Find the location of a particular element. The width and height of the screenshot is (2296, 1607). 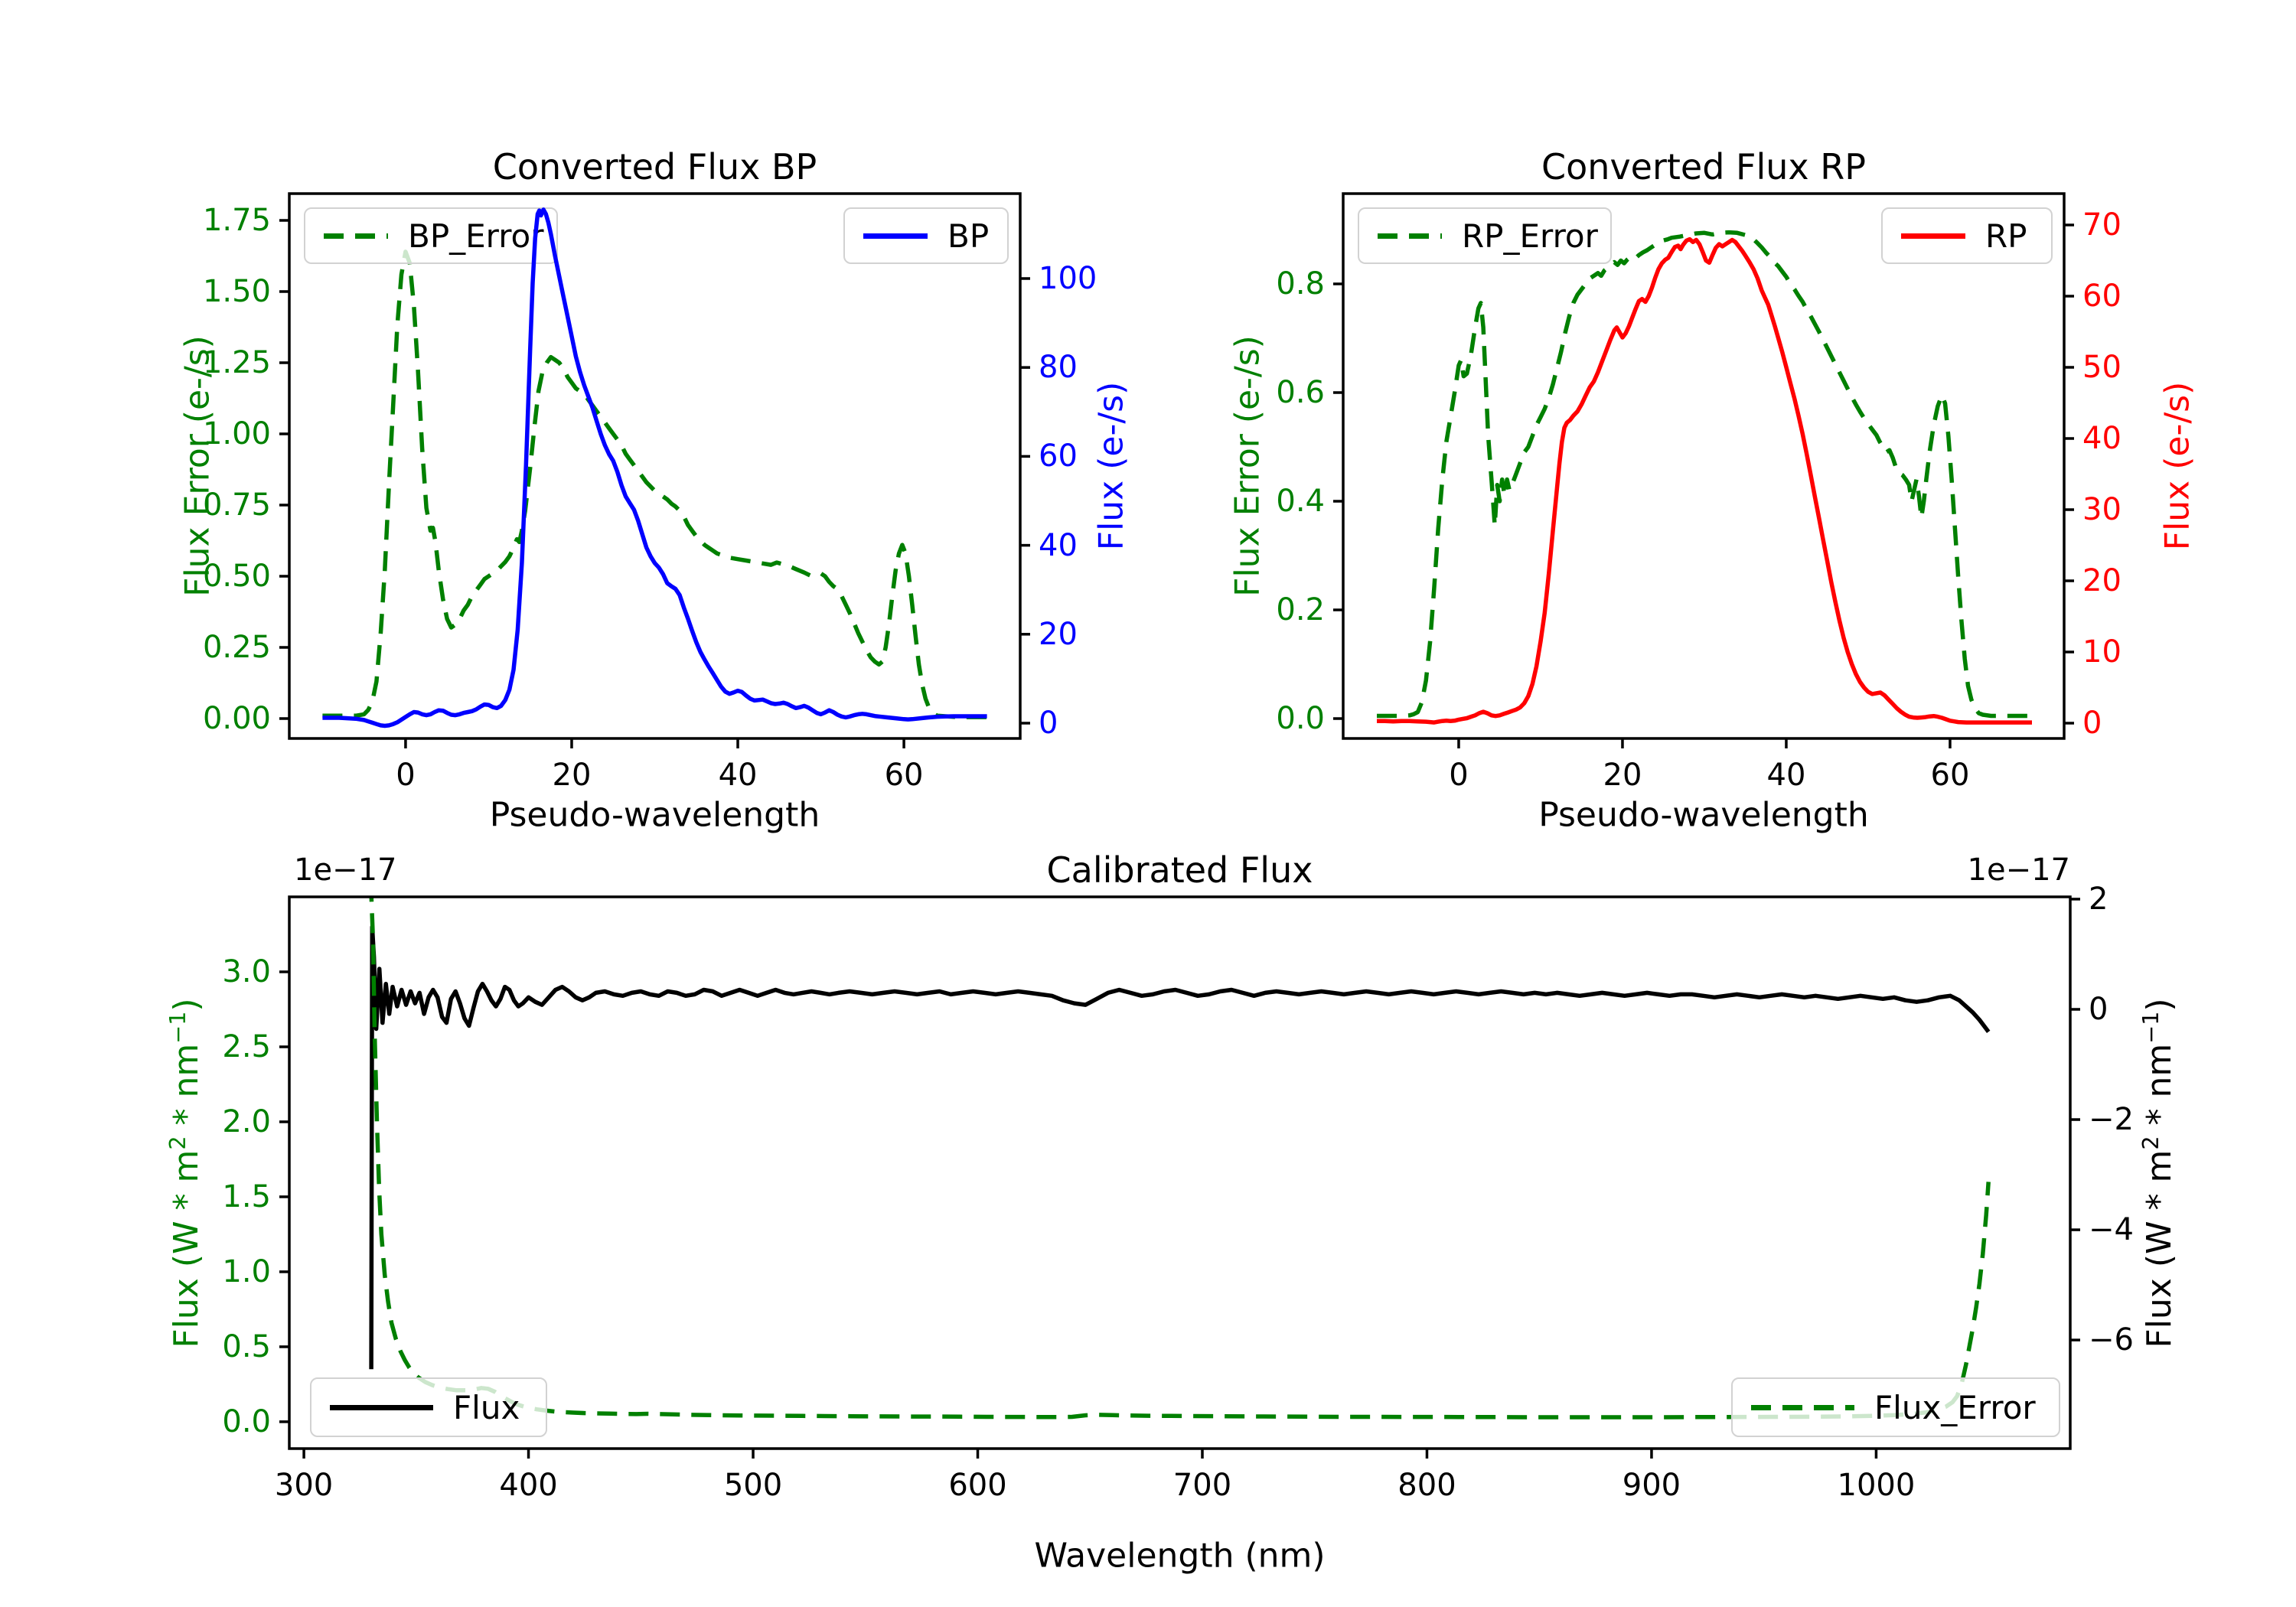

series-bp_error is located at coordinates (654, 484).